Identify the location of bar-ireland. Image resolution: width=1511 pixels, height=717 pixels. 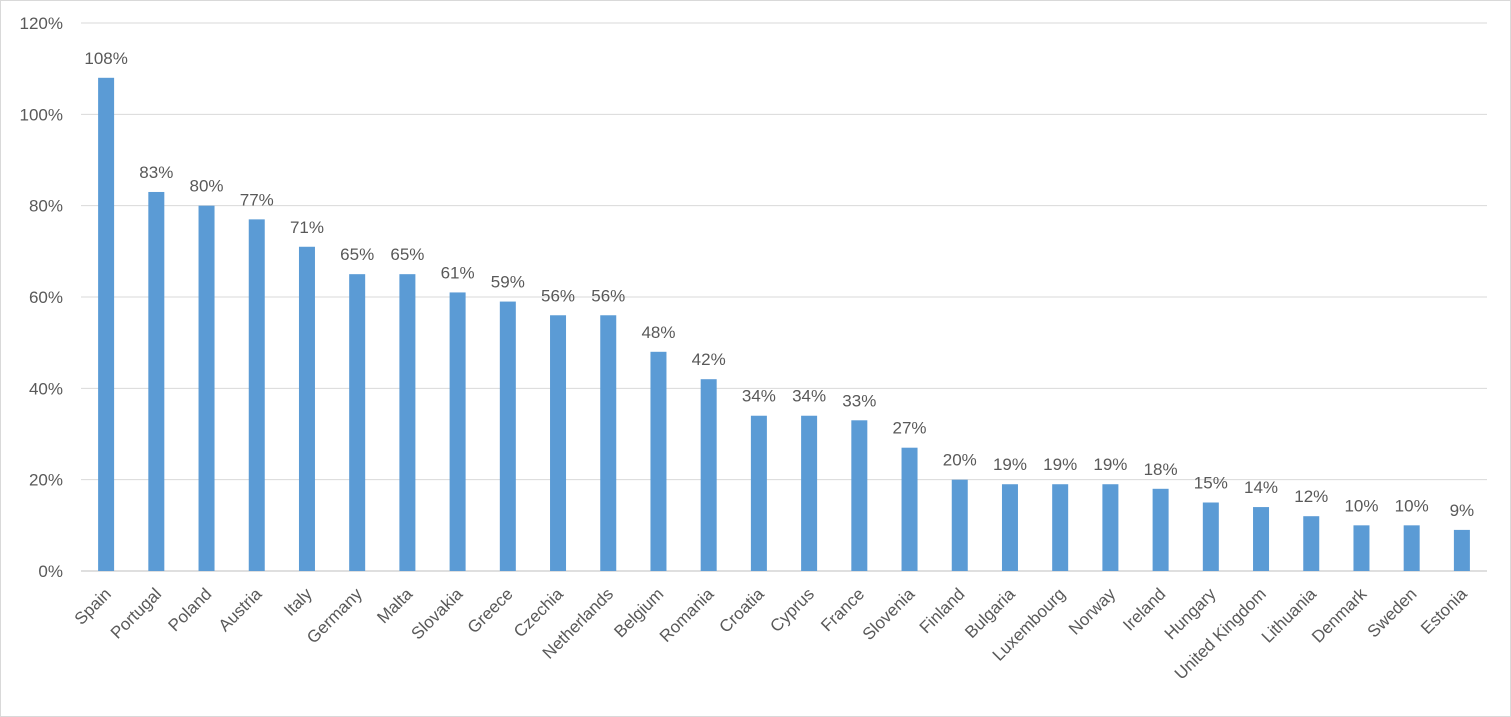
(1160, 529).